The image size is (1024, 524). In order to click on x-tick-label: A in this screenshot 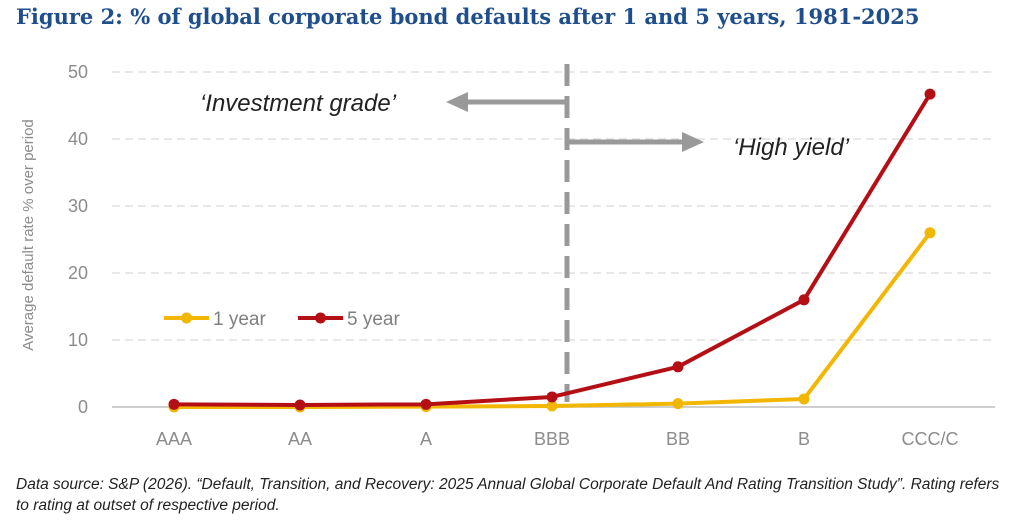, I will do `click(426, 439)`.